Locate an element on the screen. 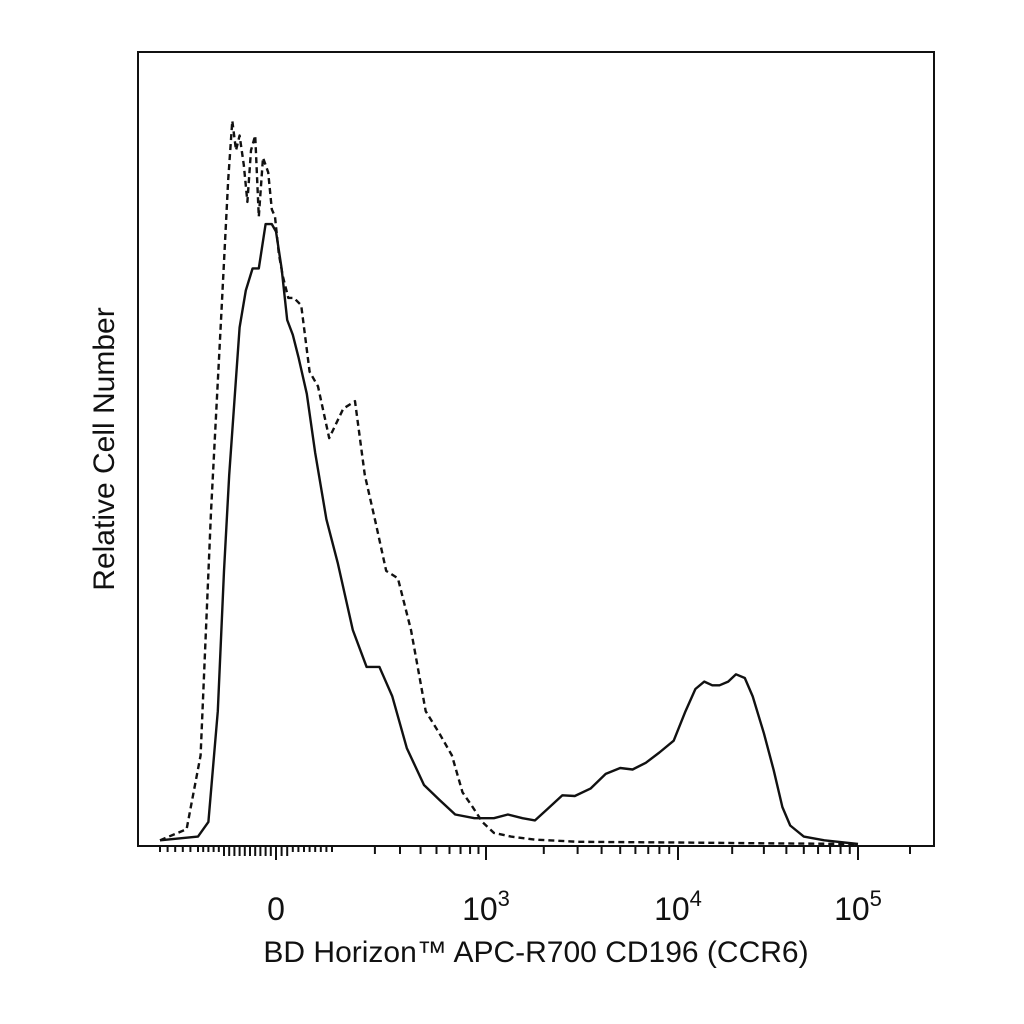 This screenshot has width=1024, height=1024. x-tick-label: 10³ is located at coordinates (486, 906).